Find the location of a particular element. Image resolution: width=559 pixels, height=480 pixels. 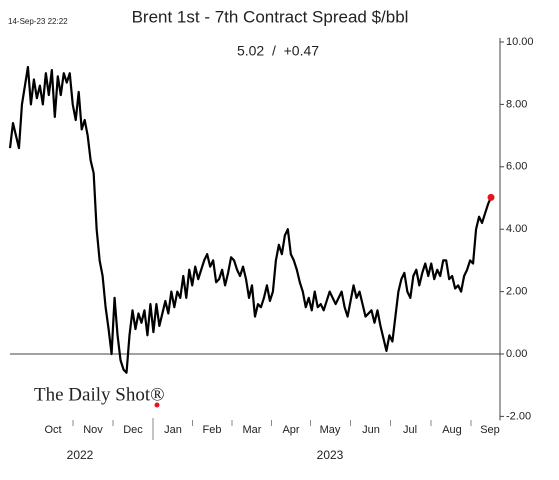

x-tick-label: Oct is located at coordinates (52, 430).